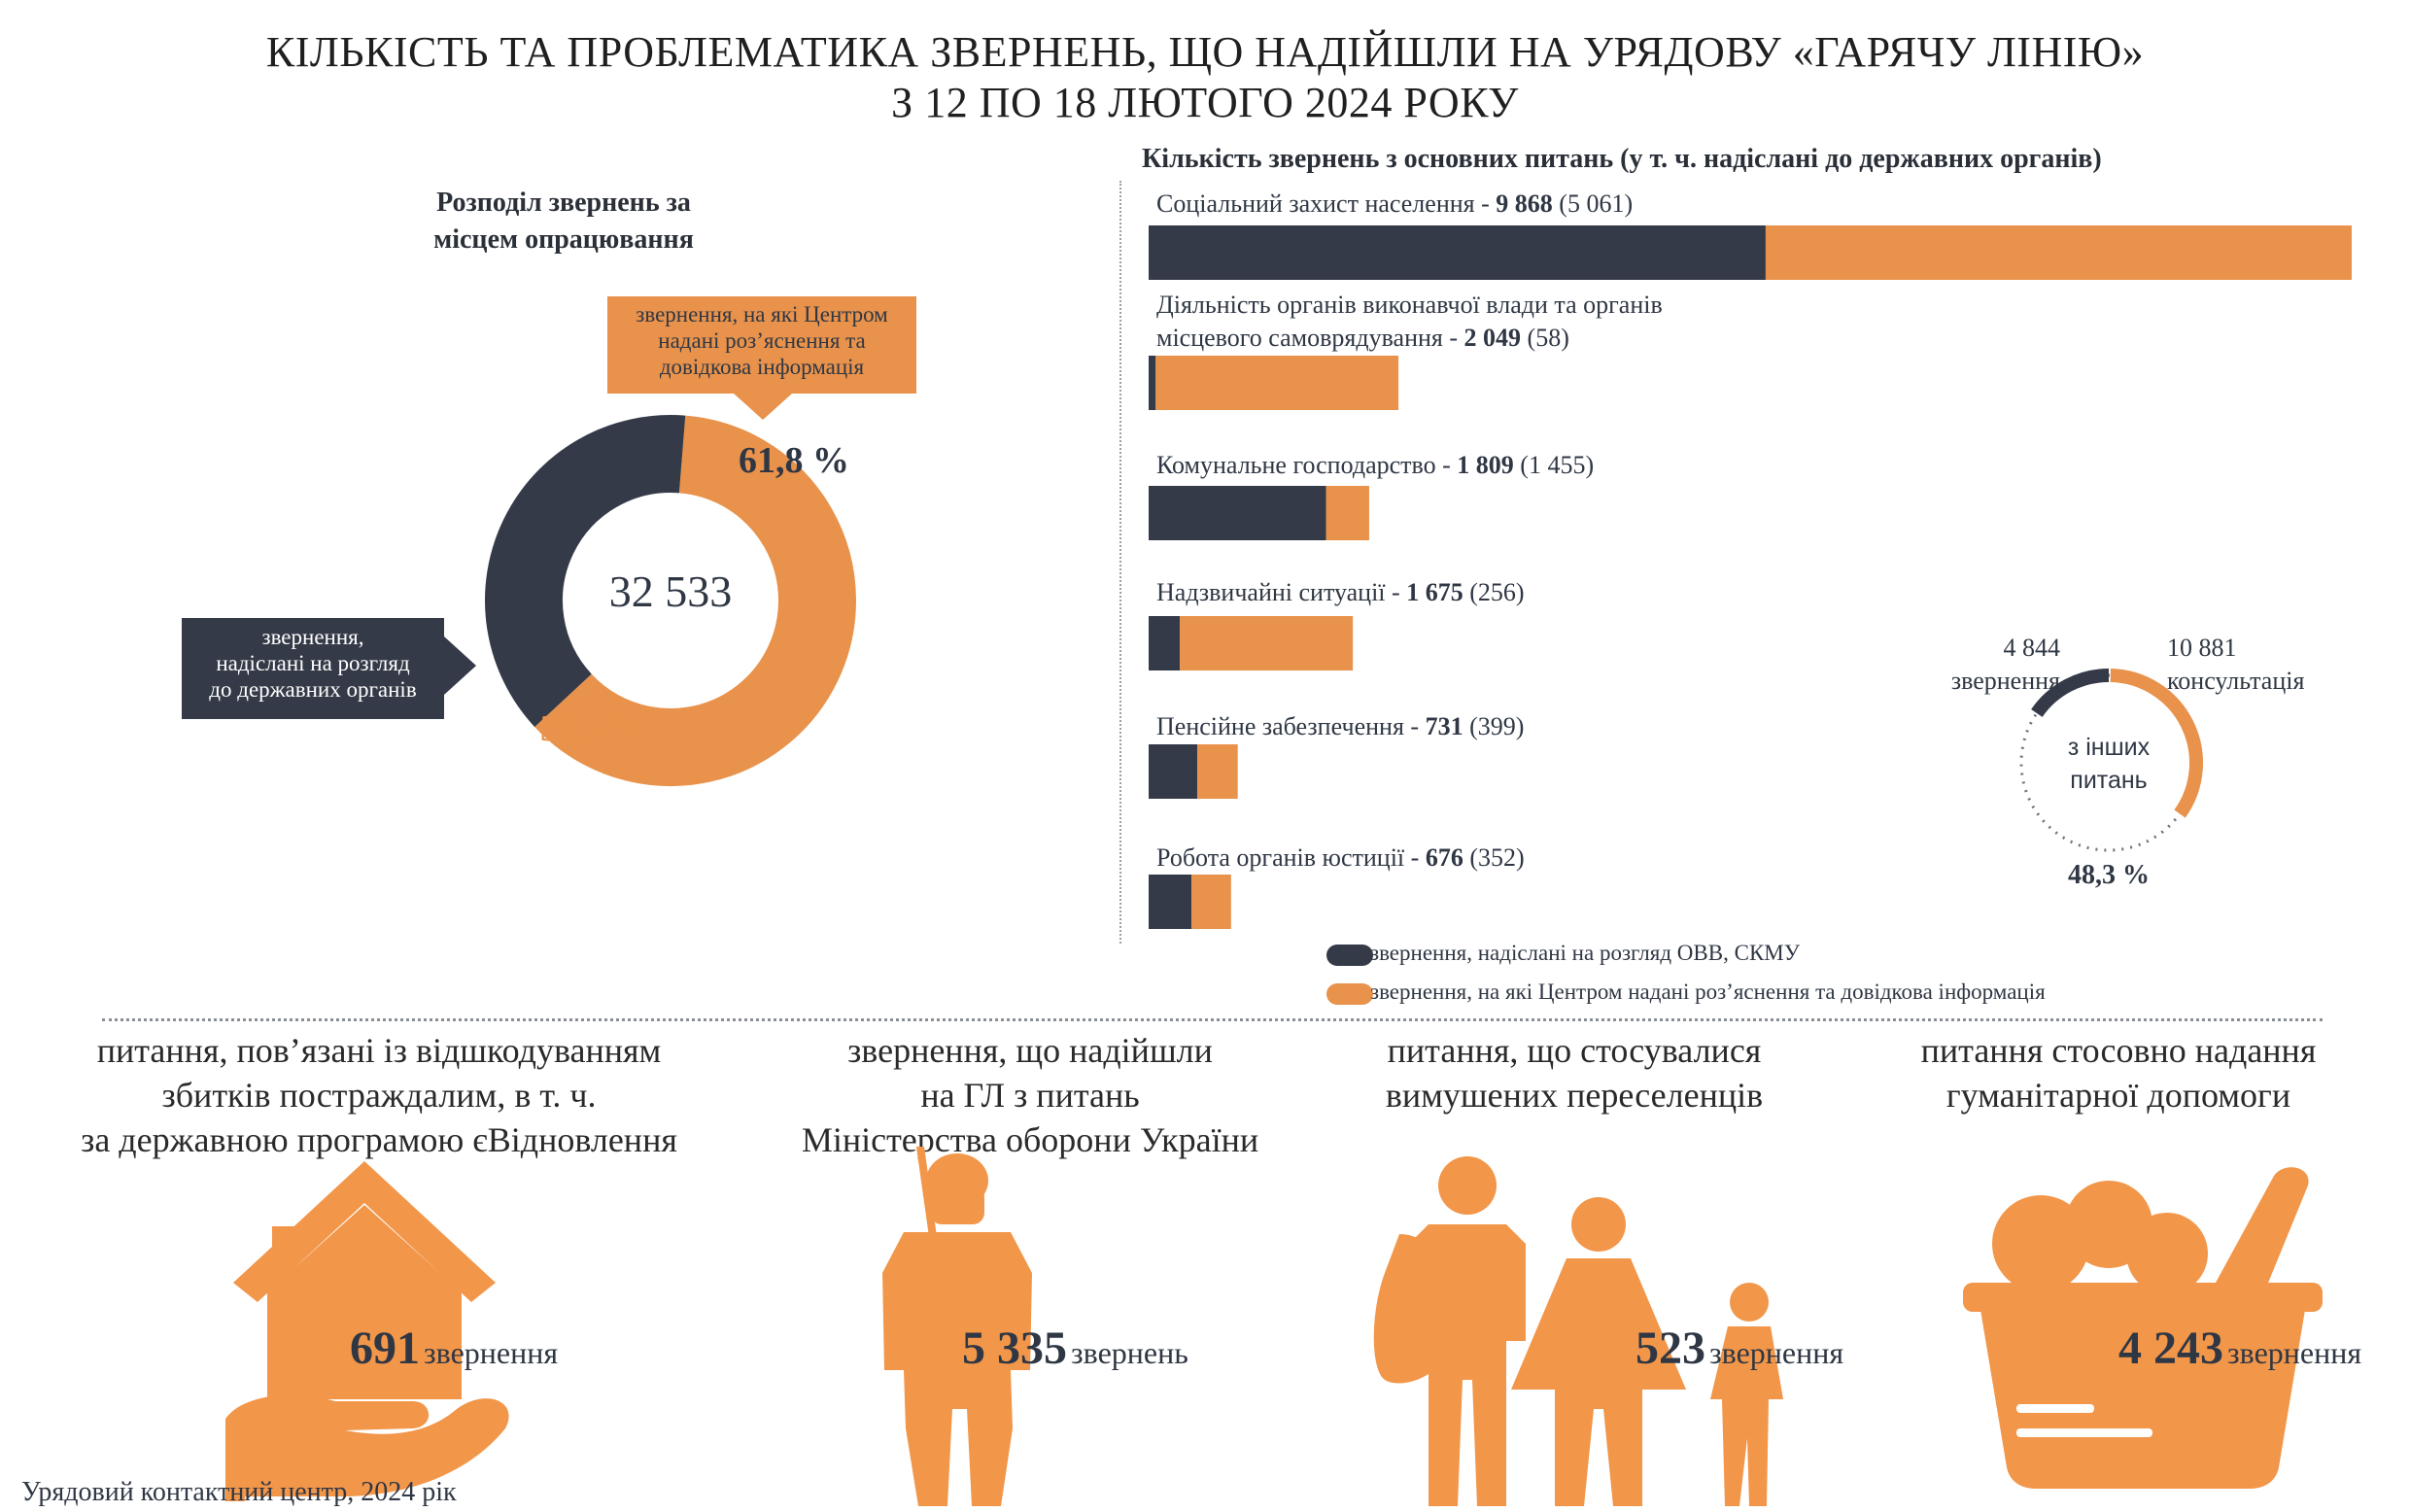 This screenshot has width=2410, height=1512. I want to click on bars-axis-line, so click(1120, 562).